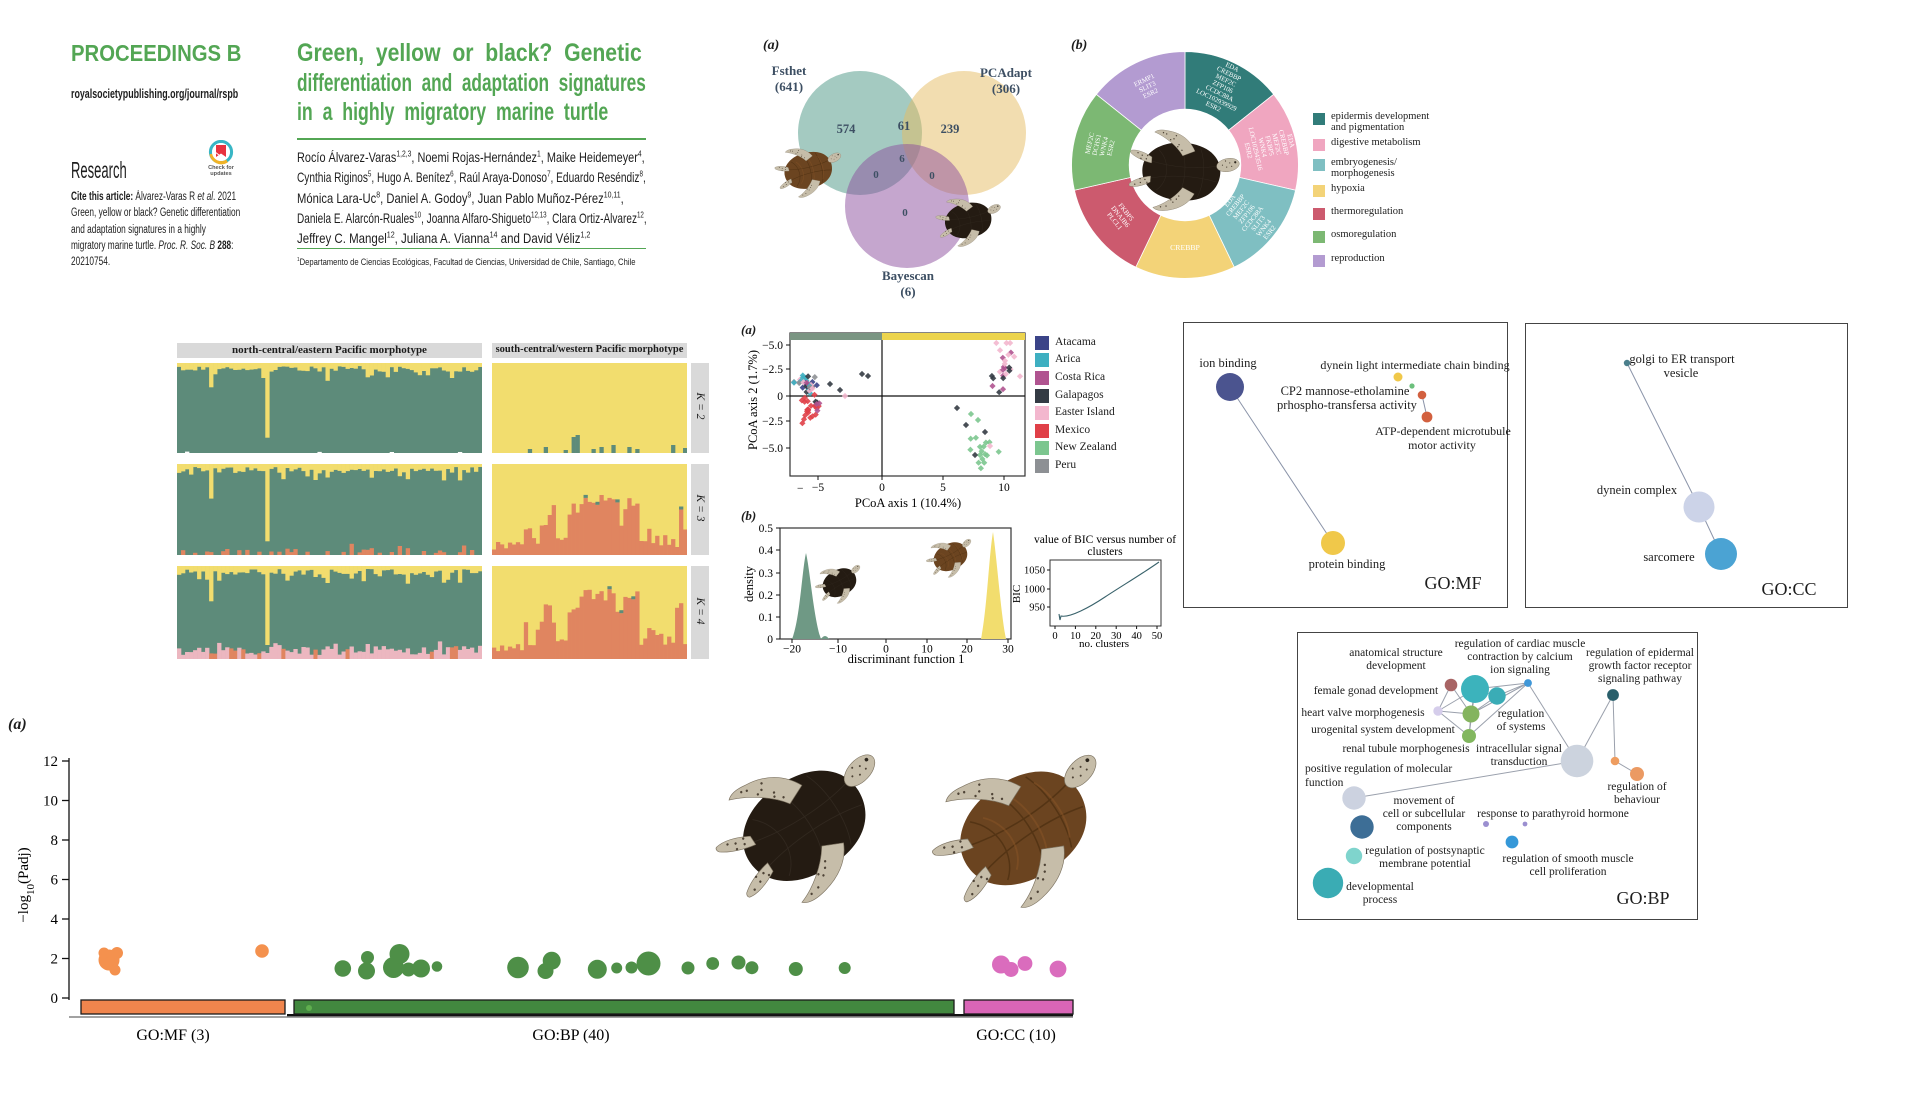  Describe the element at coordinates (847, 129) in the screenshot. I see `svg-text: 574` at that location.